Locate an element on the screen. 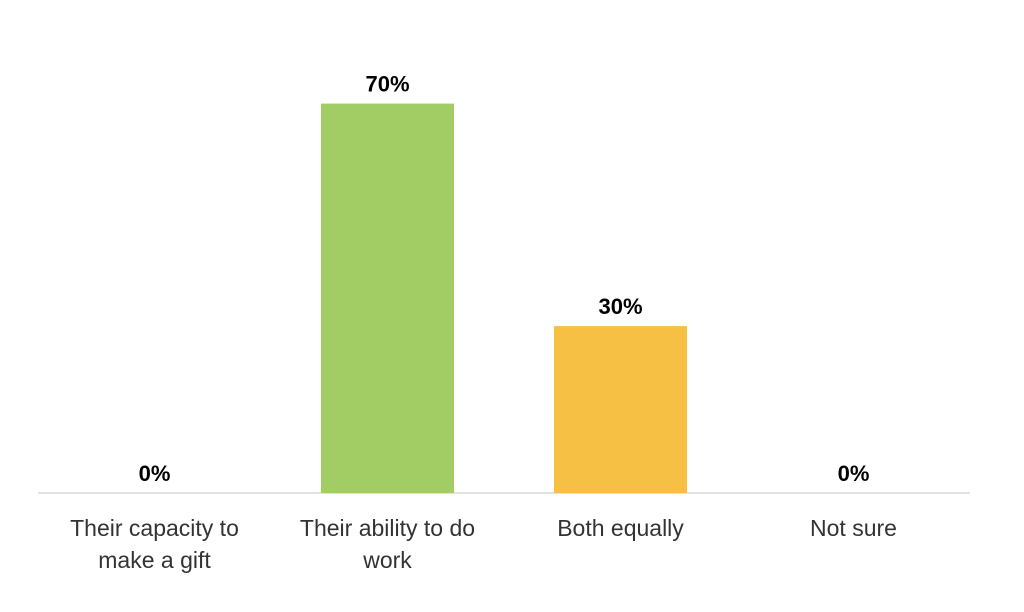 The height and width of the screenshot is (612, 1024). category-label-3-line-0: Not sure is located at coordinates (853, 528).